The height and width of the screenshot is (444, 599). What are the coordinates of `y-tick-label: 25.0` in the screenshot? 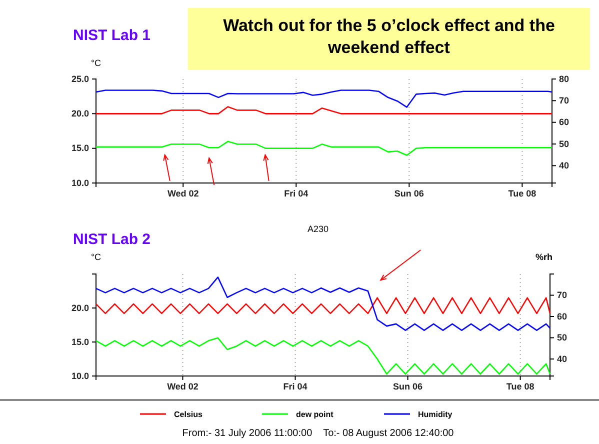 It's located at (80, 79).